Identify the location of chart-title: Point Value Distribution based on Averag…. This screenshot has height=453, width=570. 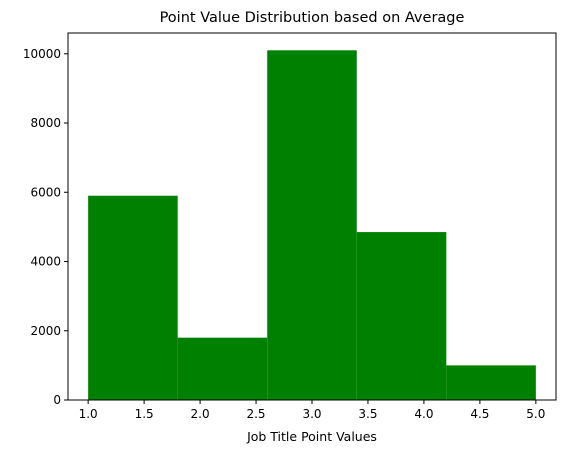
(312, 18).